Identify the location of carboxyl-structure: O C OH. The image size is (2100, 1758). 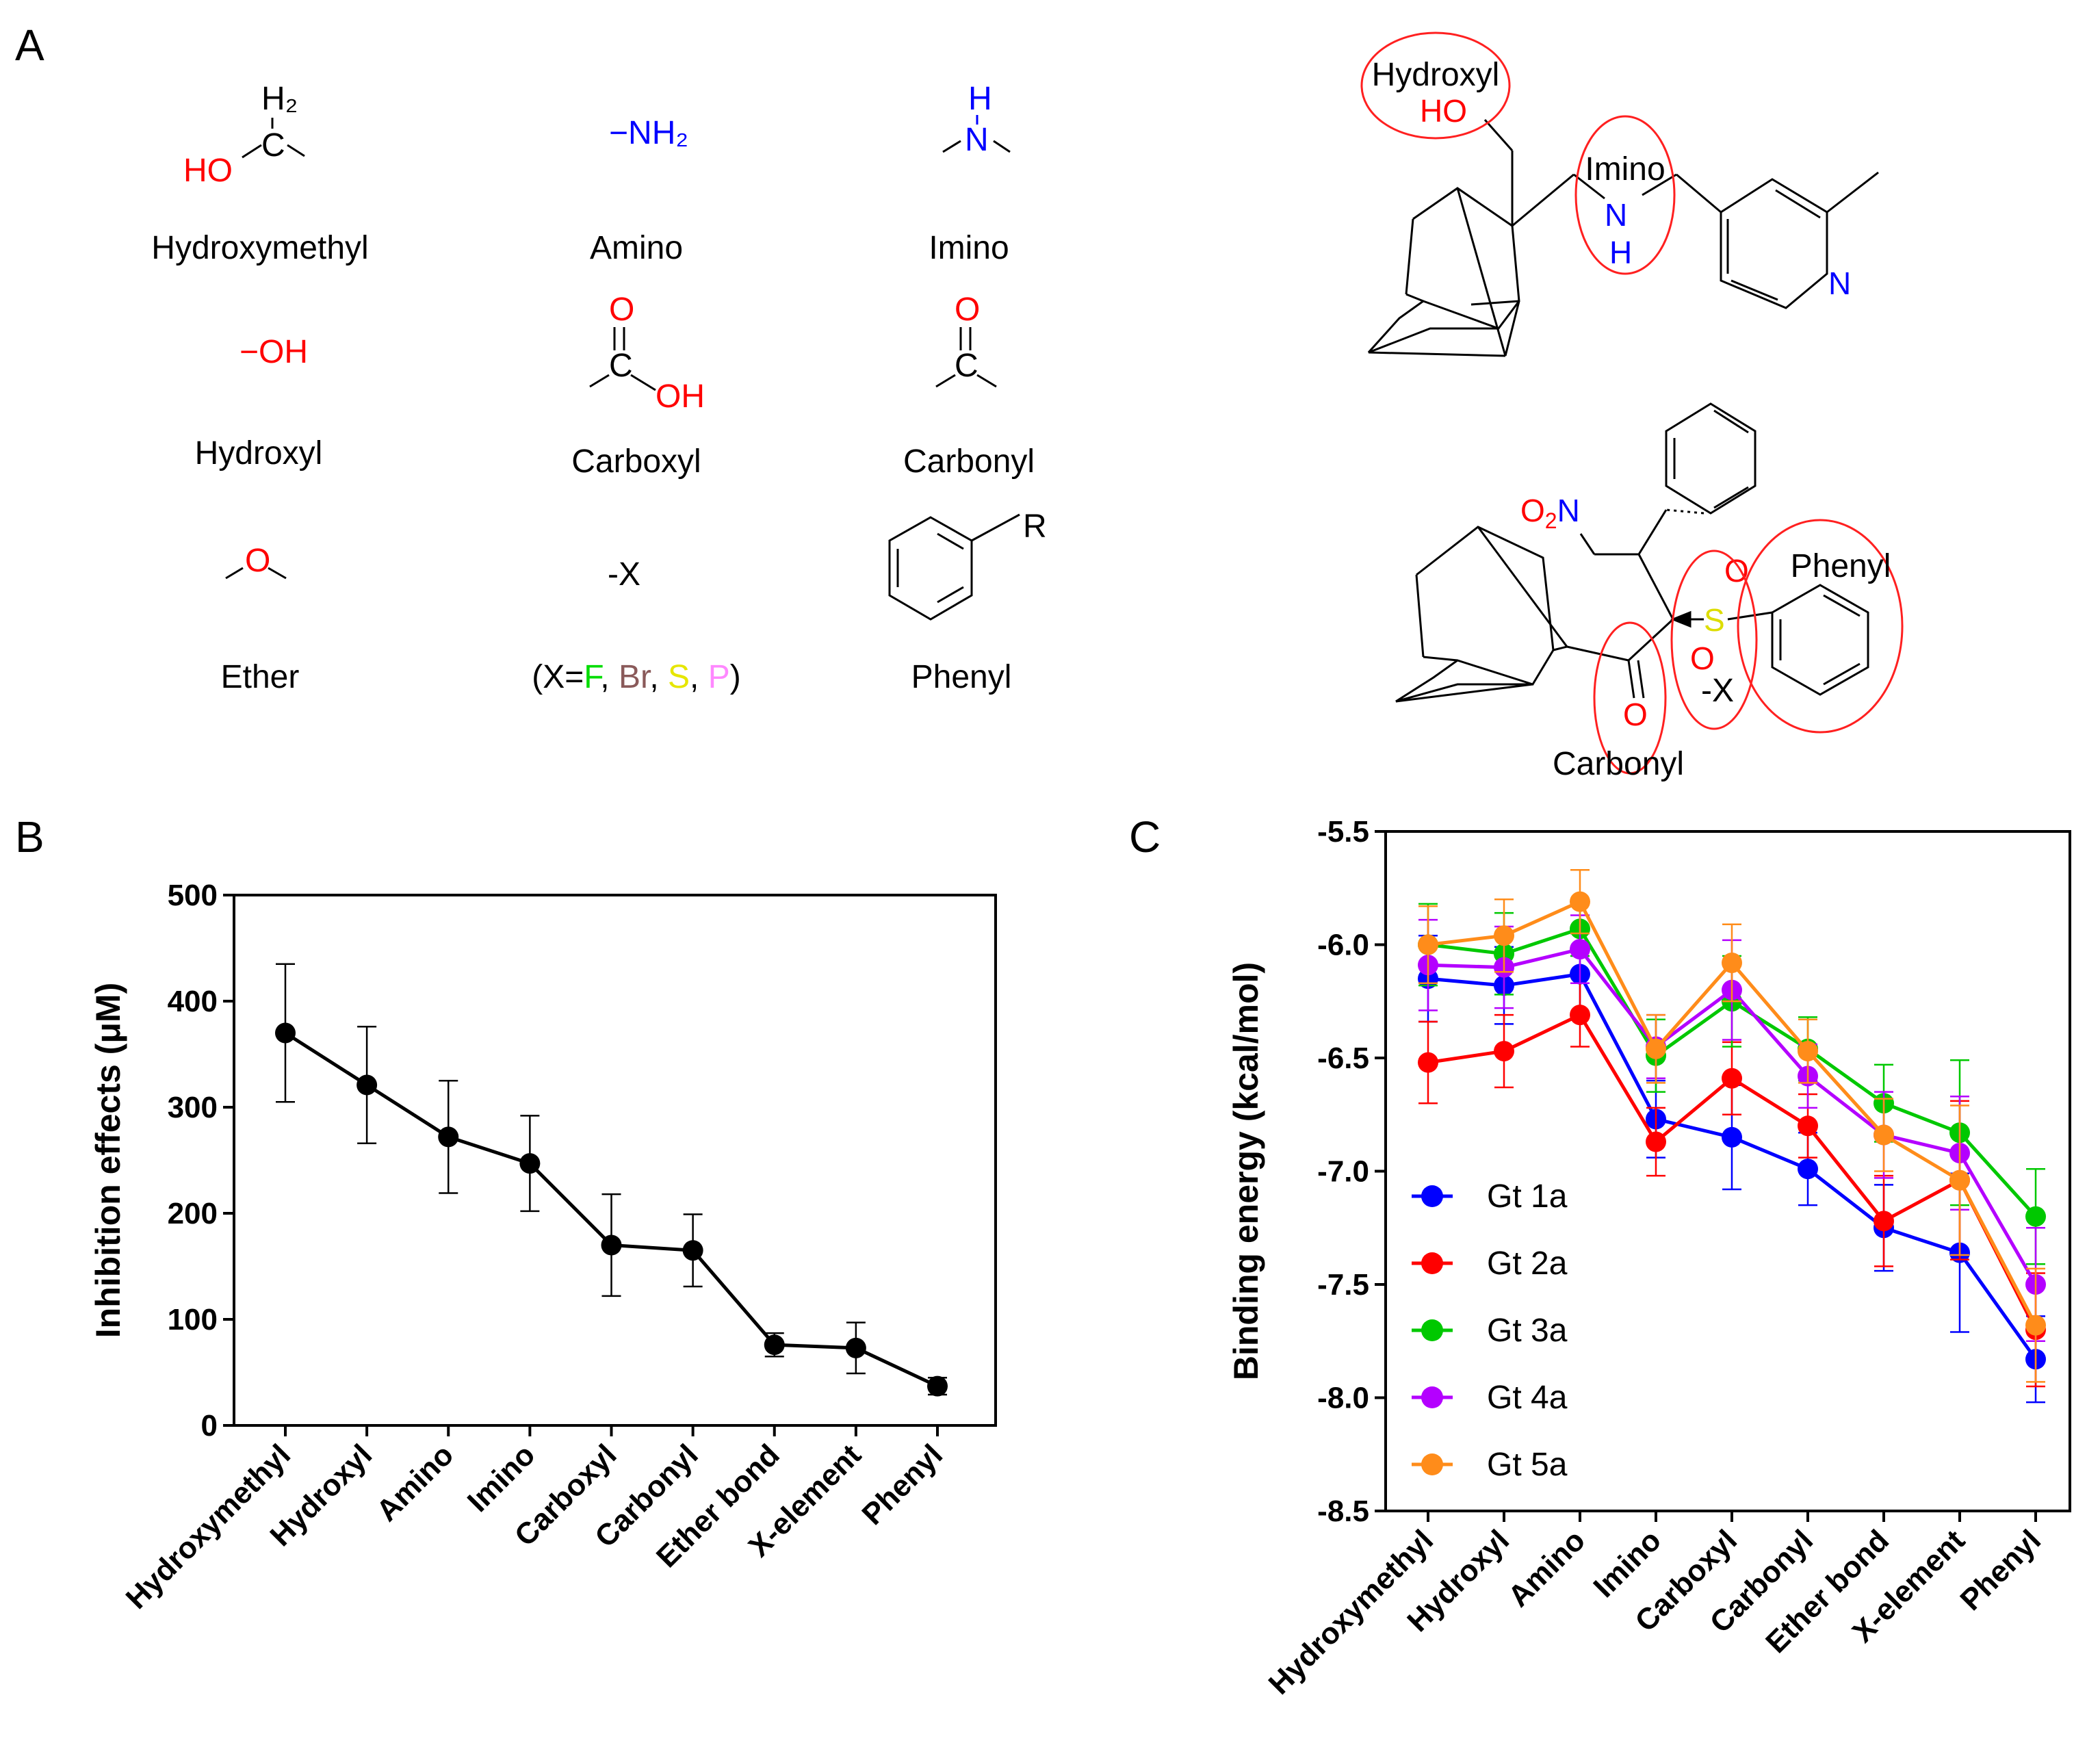
(647, 353).